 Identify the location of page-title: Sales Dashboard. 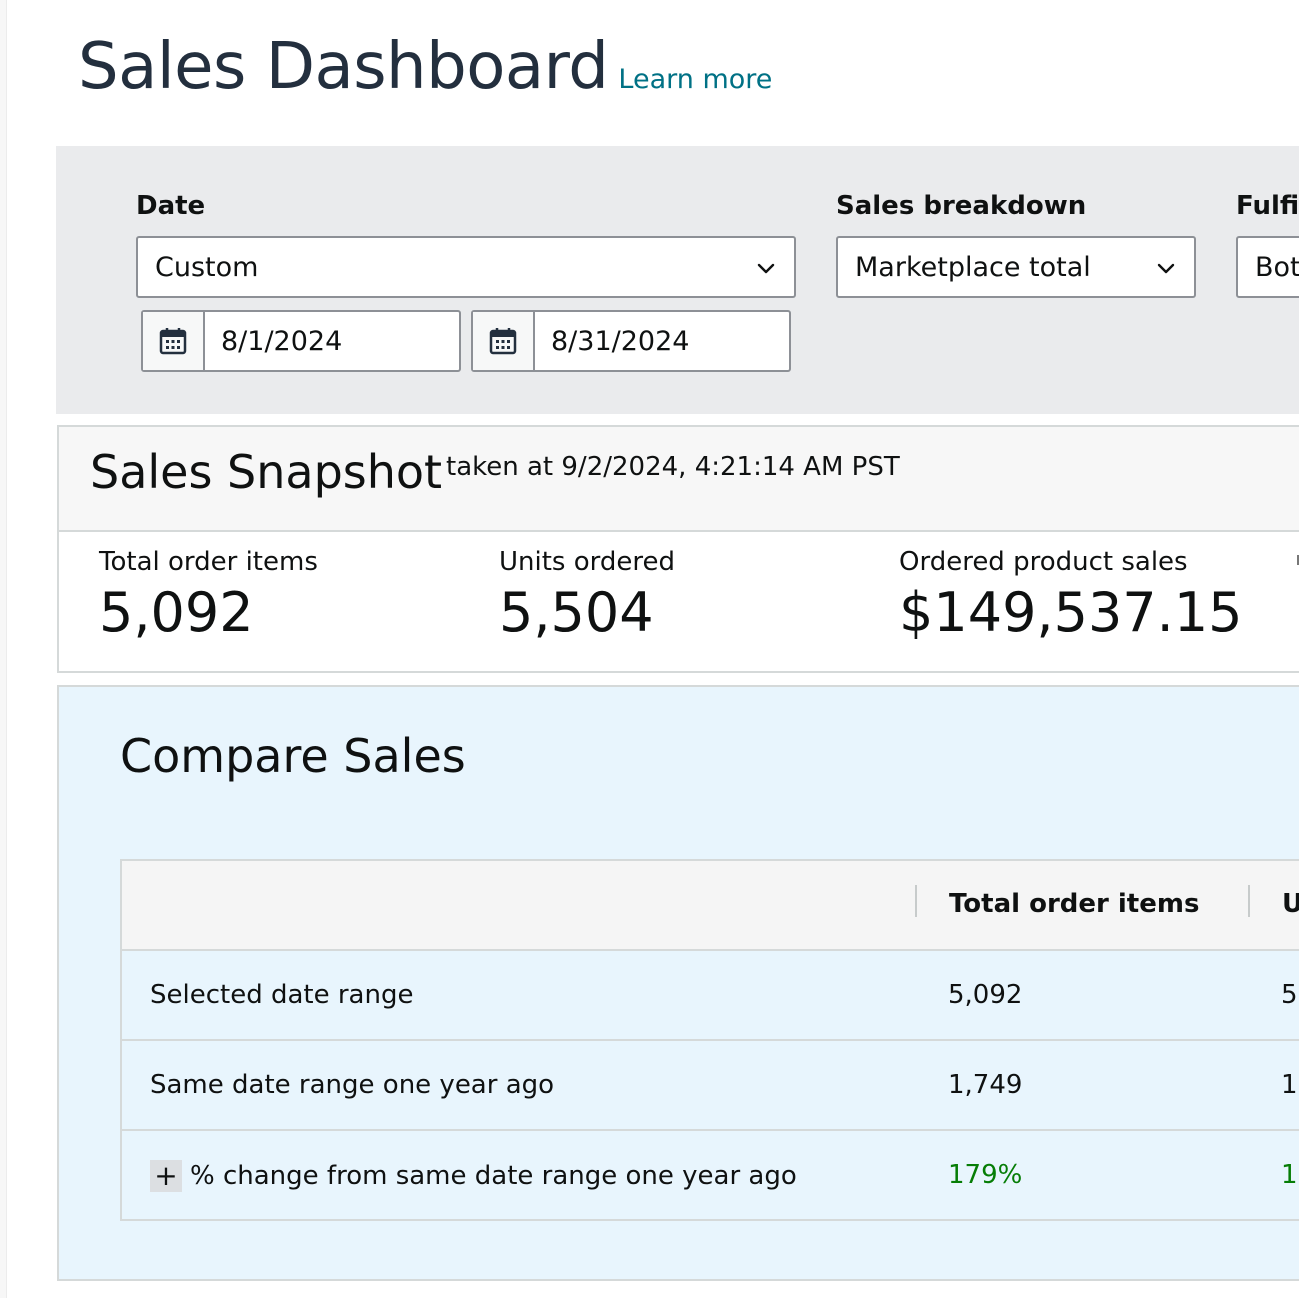
(343, 67).